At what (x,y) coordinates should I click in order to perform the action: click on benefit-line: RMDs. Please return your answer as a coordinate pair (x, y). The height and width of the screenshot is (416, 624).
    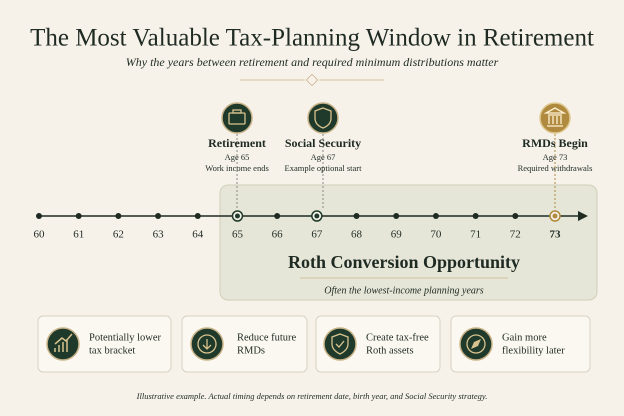
    Looking at the image, I should click on (251, 350).